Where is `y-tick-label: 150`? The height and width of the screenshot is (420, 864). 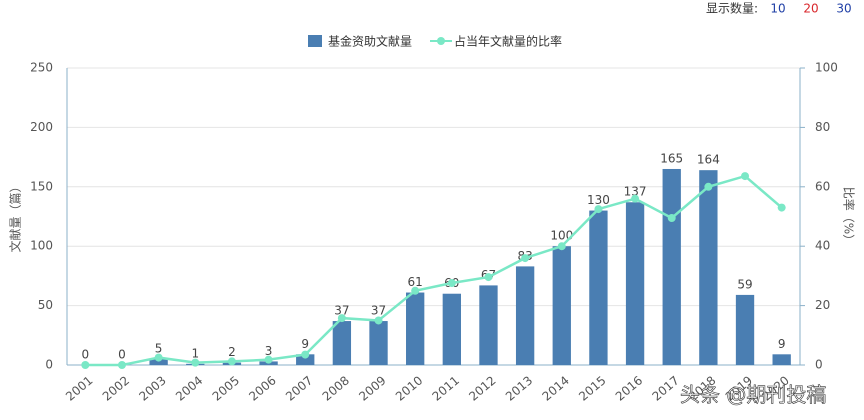 y-tick-label: 150 is located at coordinates (41, 186).